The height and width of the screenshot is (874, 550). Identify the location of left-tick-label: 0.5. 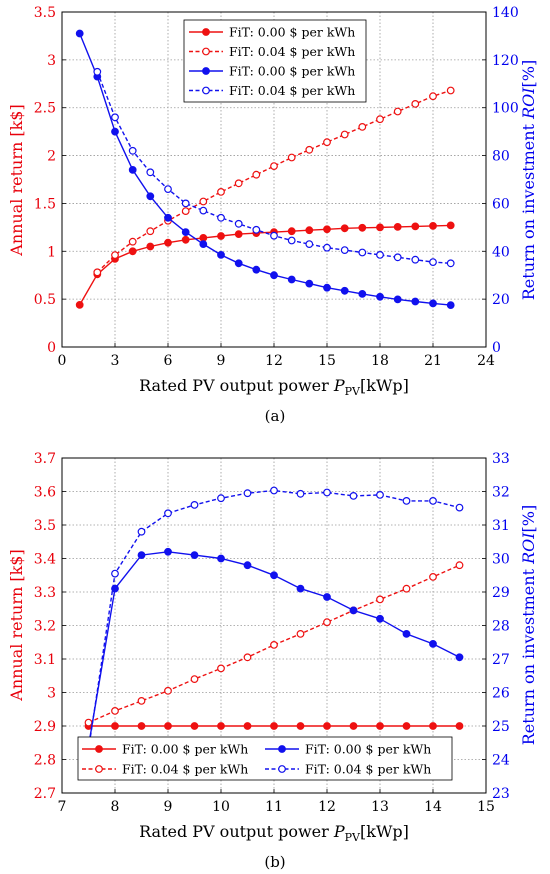
(45, 300).